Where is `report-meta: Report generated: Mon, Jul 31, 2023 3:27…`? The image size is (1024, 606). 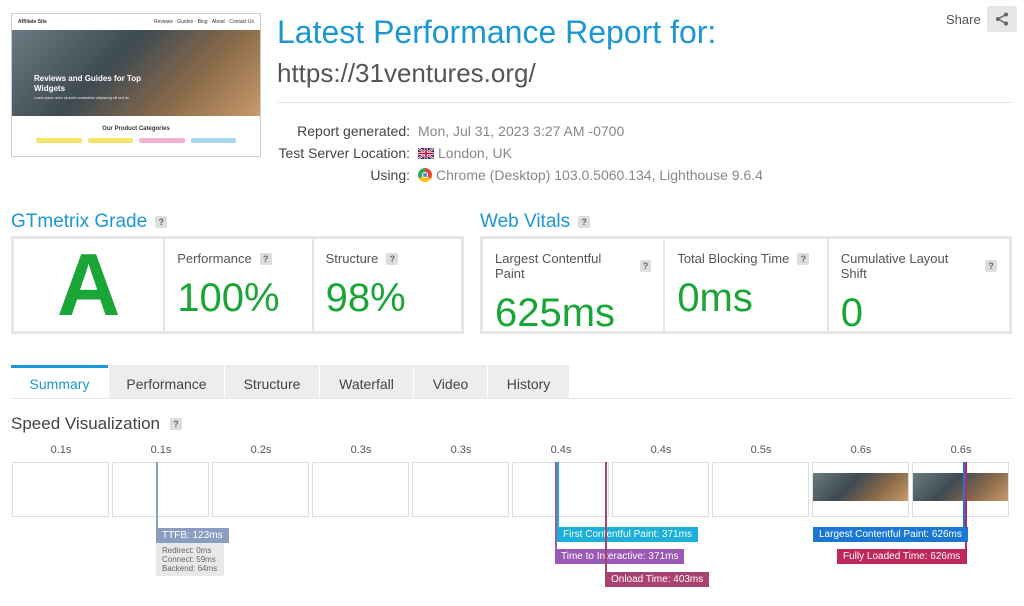
report-meta: Report generated: Mon, Jul 31, 2023 3:27… is located at coordinates (520, 153).